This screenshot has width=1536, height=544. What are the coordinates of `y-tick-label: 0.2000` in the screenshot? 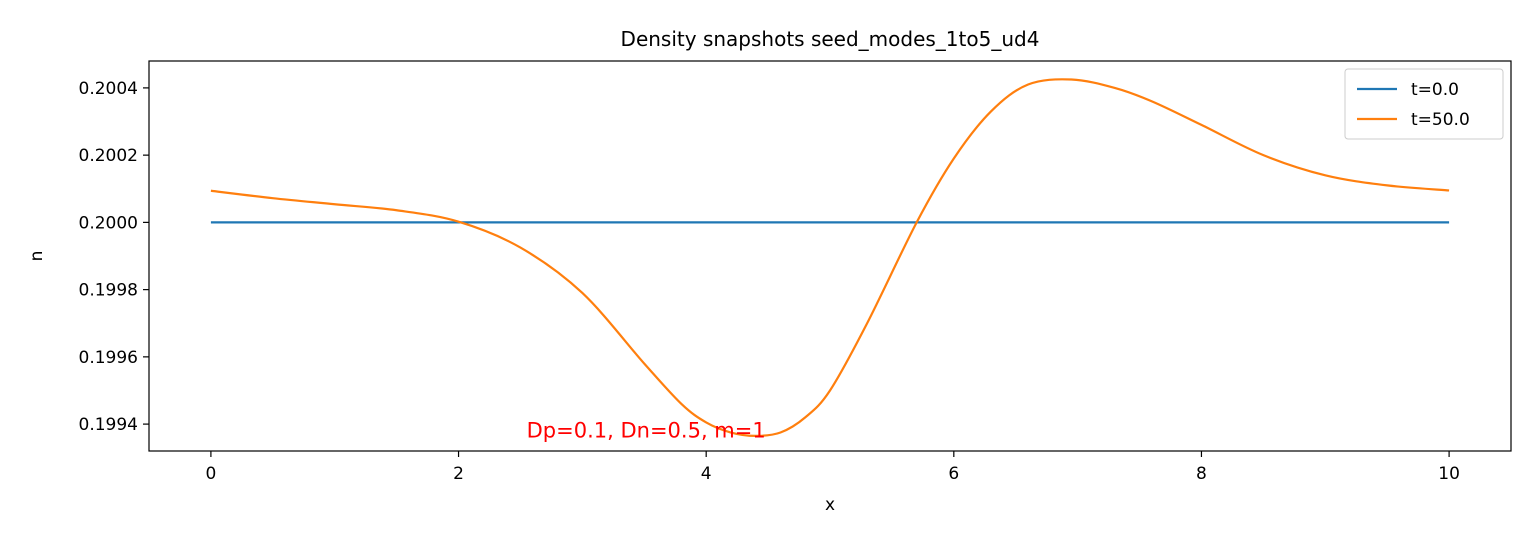 It's located at (108, 223).